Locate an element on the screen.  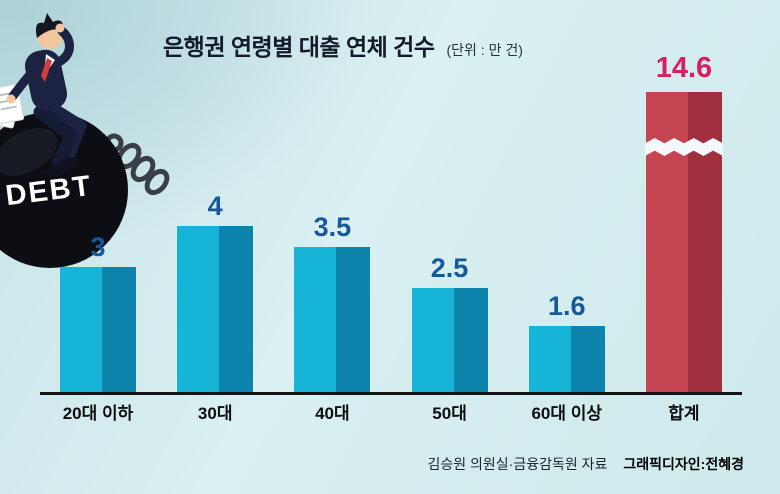
bar-value-label: 14.6 is located at coordinates (684, 68).